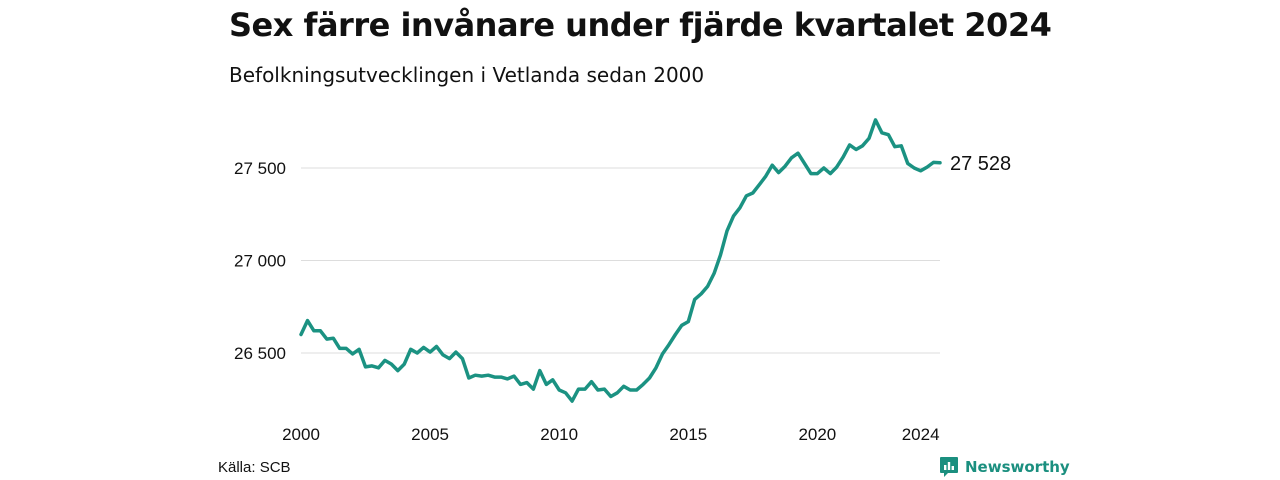 The image size is (1280, 480). I want to click on brand-name: Newsworthy, so click(1017, 467).